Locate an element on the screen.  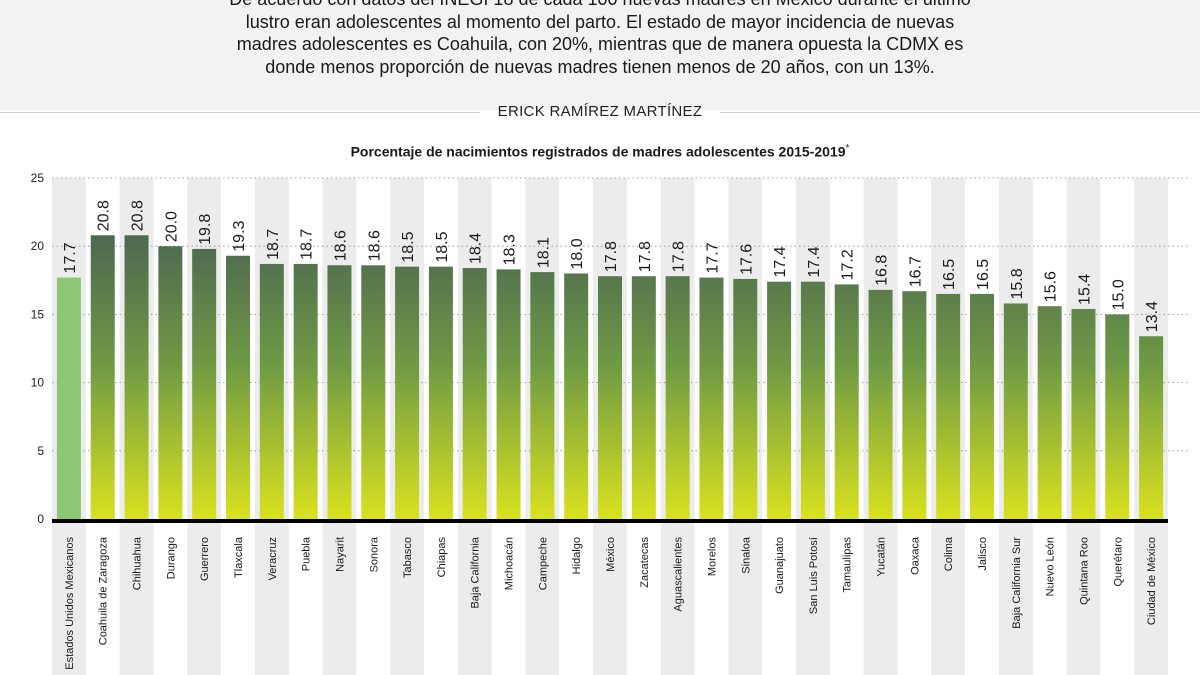
x-tick-label: Zacatecas is located at coordinates (645, 562).